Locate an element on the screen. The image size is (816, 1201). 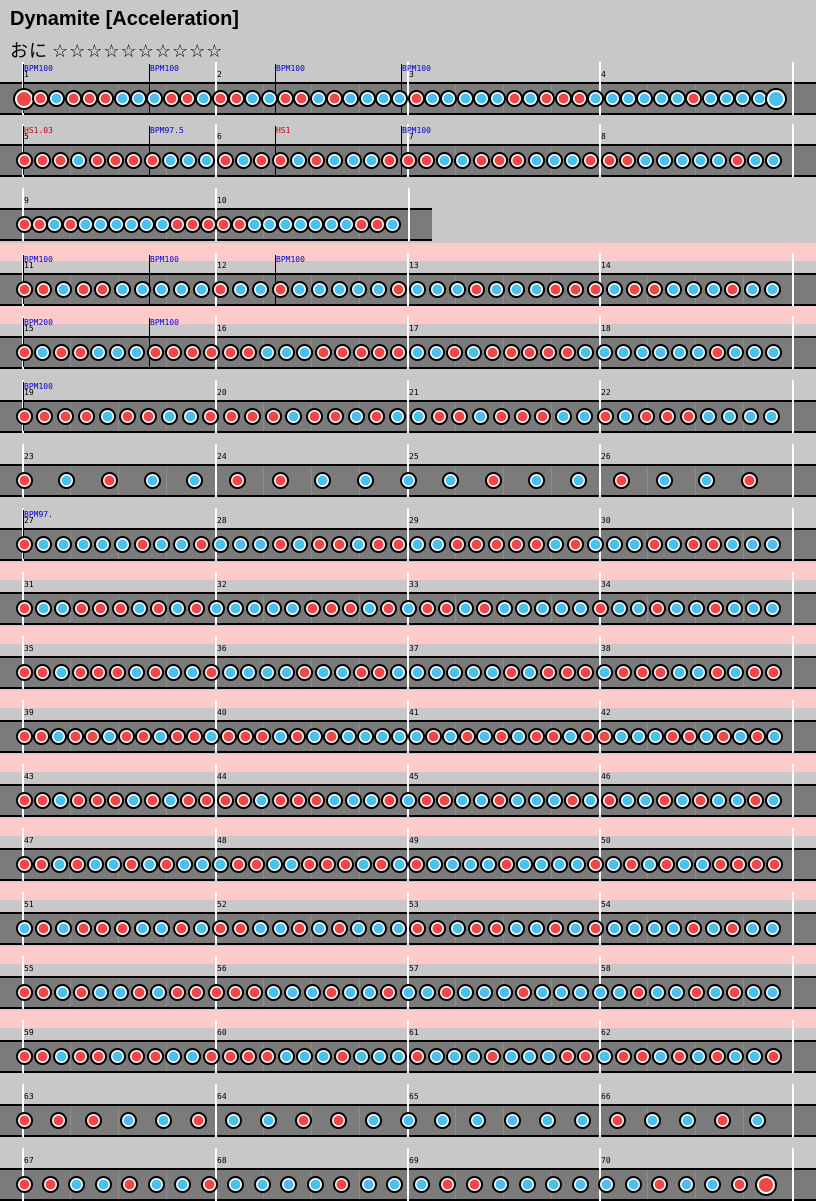
row-highlight is located at coordinates (408, 315).